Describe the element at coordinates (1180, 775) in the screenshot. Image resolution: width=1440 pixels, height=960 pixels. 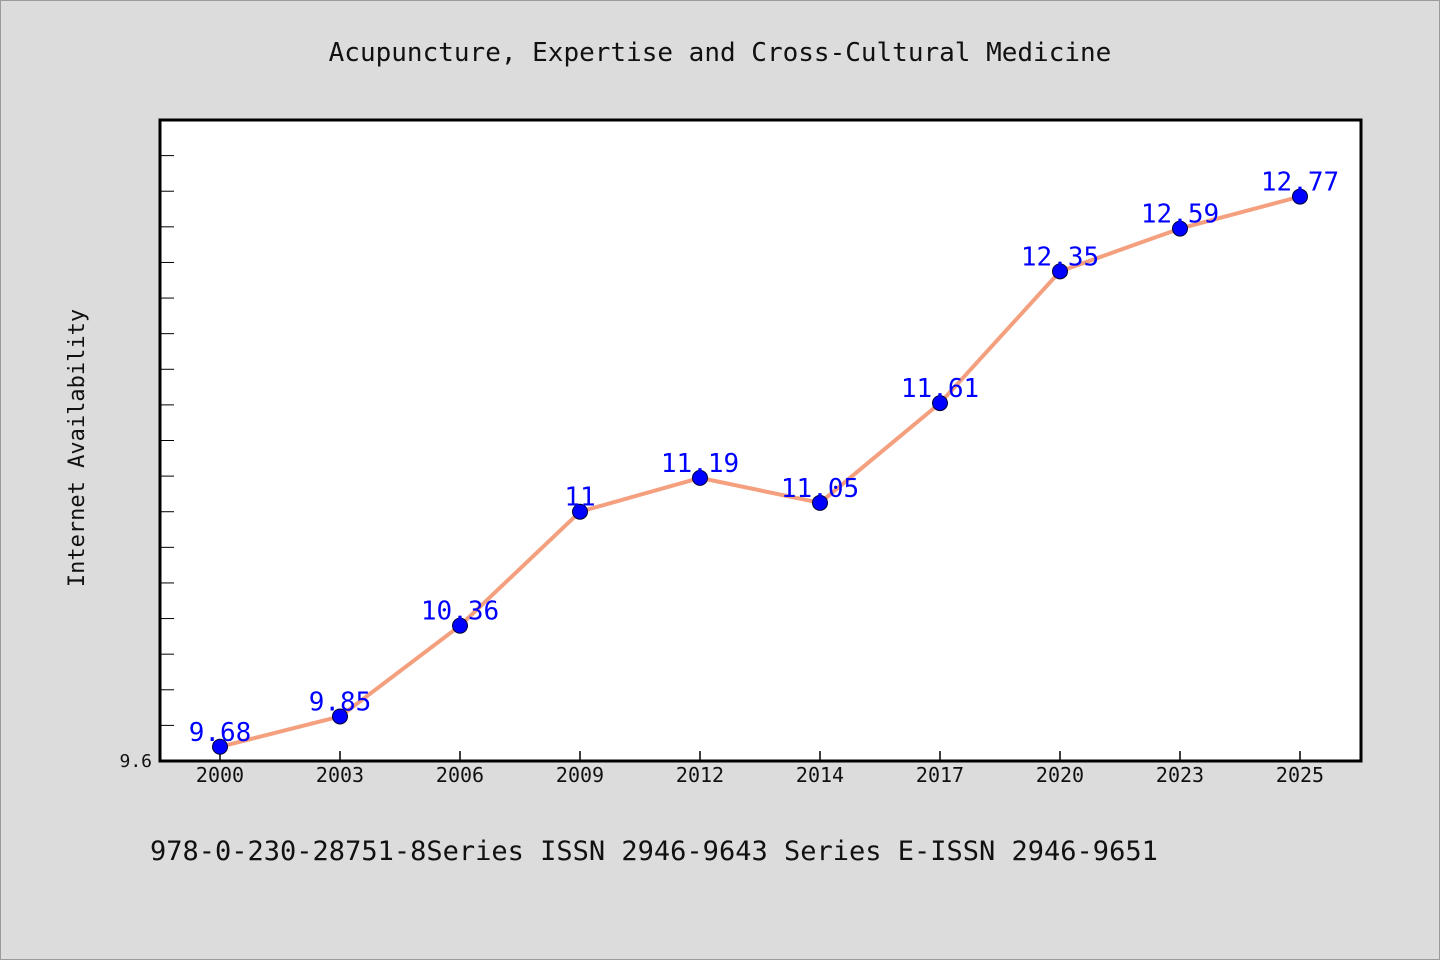
I see `x-tick-label: 2023` at that location.